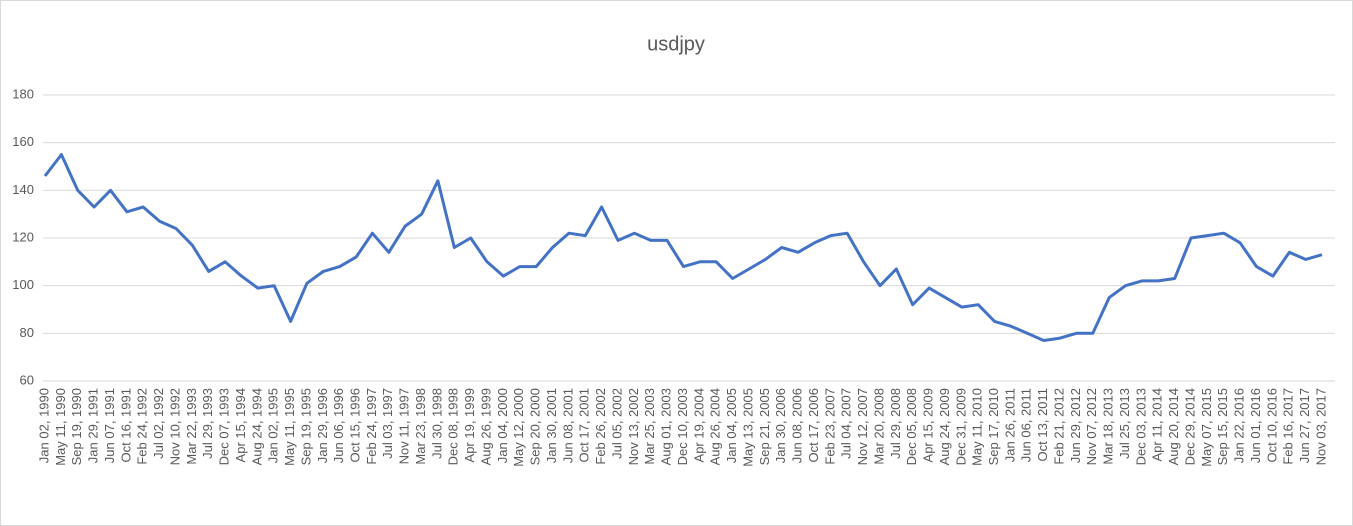  What do you see at coordinates (338, 425) in the screenshot?
I see `x-tick-label: Jun 06, 1996` at bounding box center [338, 425].